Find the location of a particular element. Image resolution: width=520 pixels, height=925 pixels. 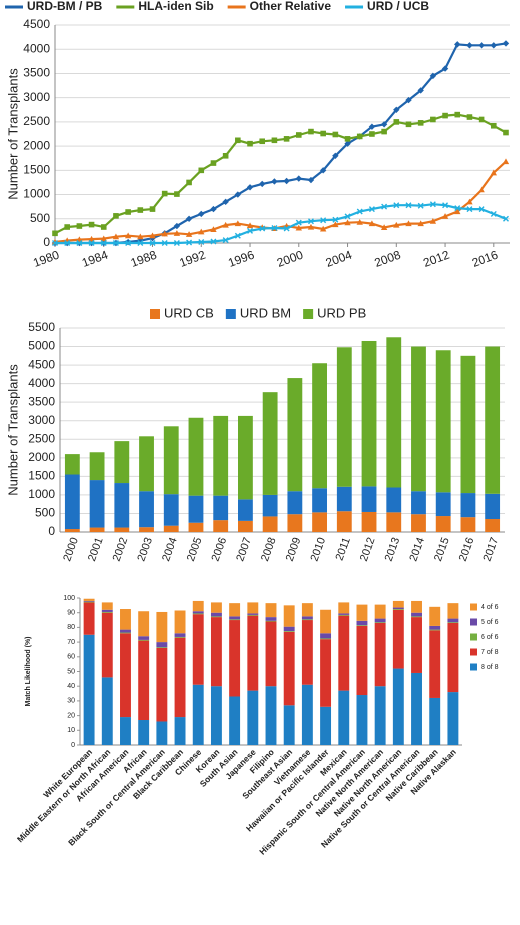

y-tick-label: 2000 is located at coordinates (41, 457).